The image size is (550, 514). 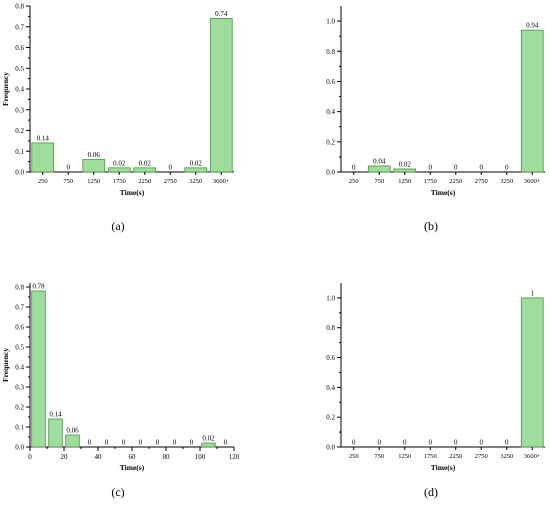 I want to click on panel-caption: (a), so click(x=117, y=226).